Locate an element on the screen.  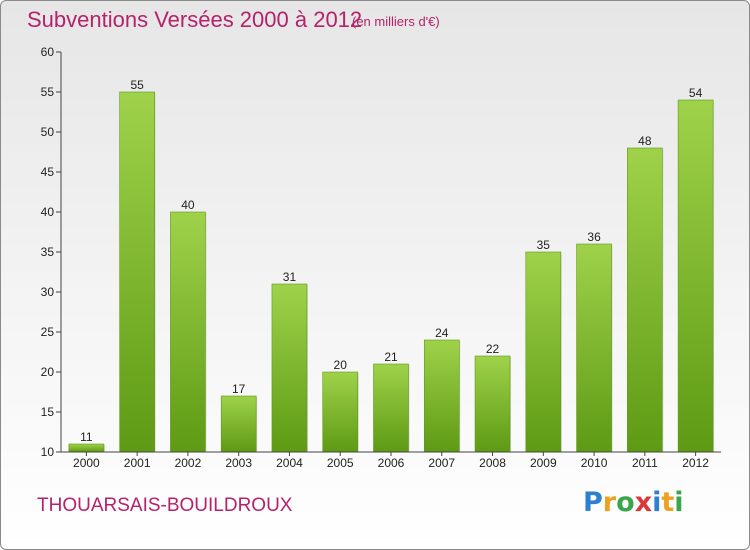
y-tick-label: 15 is located at coordinates (48, 412).